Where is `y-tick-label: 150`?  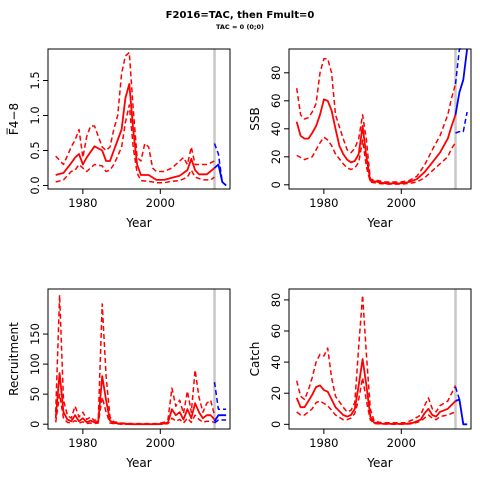 y-tick-label: 150 is located at coordinates (35, 334).